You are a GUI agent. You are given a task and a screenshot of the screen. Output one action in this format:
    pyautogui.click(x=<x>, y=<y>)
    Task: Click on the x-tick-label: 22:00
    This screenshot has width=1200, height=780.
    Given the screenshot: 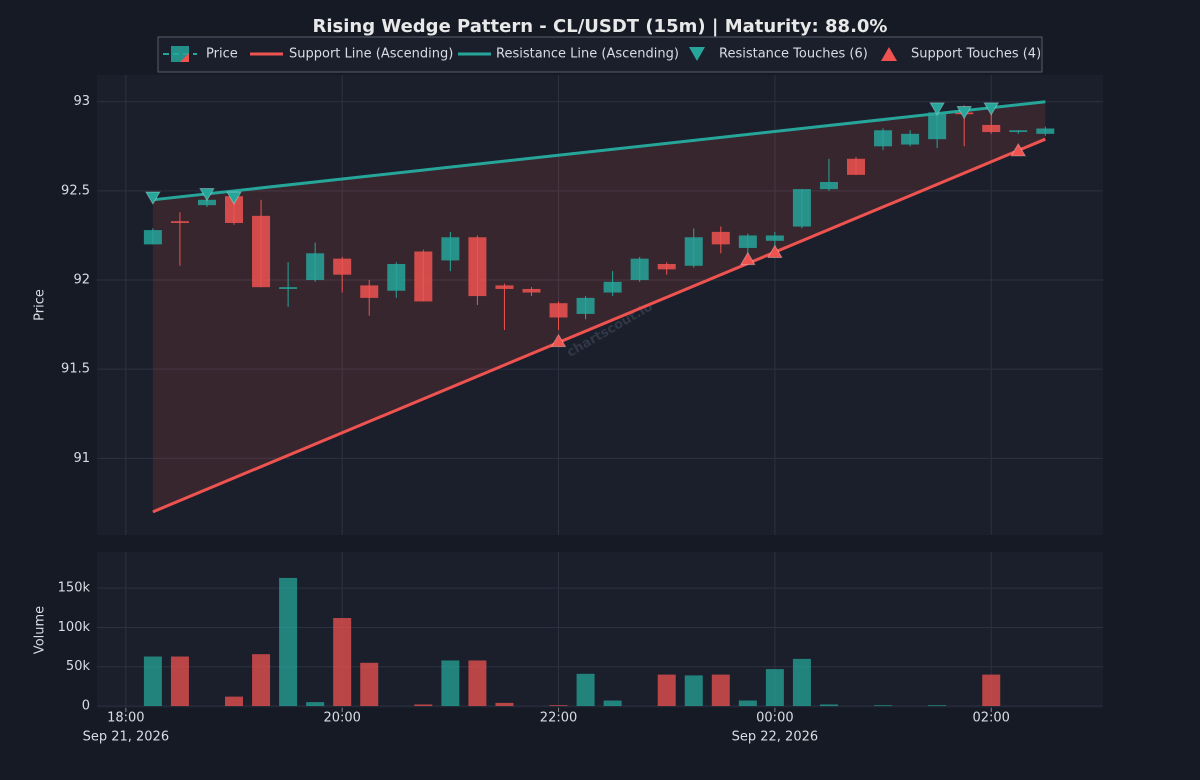 What is the action you would take?
    pyautogui.click(x=558, y=718)
    